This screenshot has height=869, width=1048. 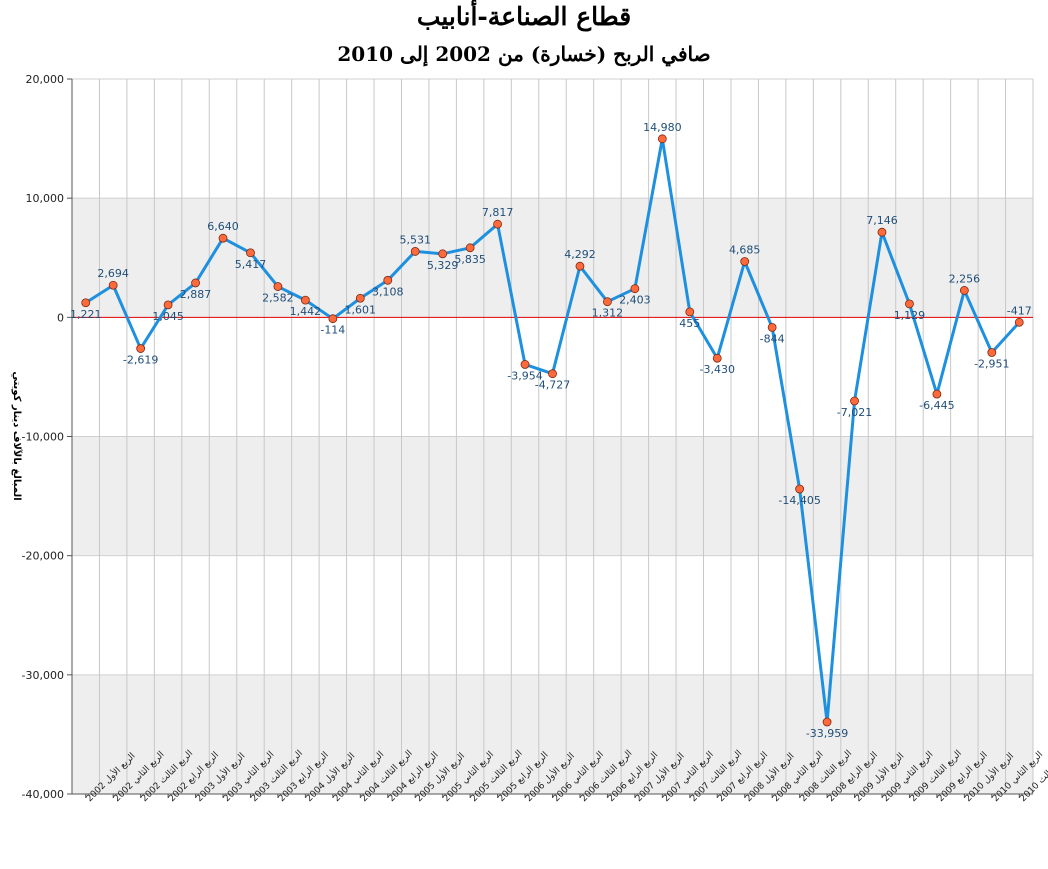 I want to click on y-tick-label: 10,000, so click(x=45, y=198).